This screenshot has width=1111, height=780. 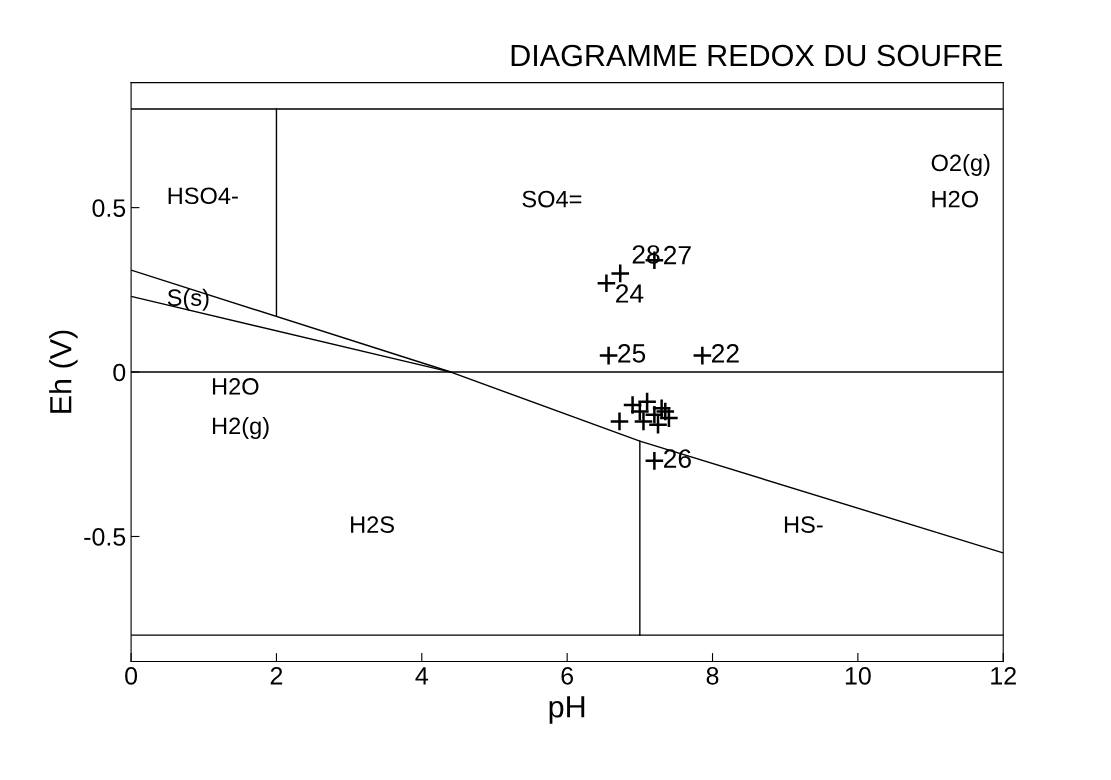 What do you see at coordinates (240, 427) in the screenshot?
I see `annotation: H2(g)` at bounding box center [240, 427].